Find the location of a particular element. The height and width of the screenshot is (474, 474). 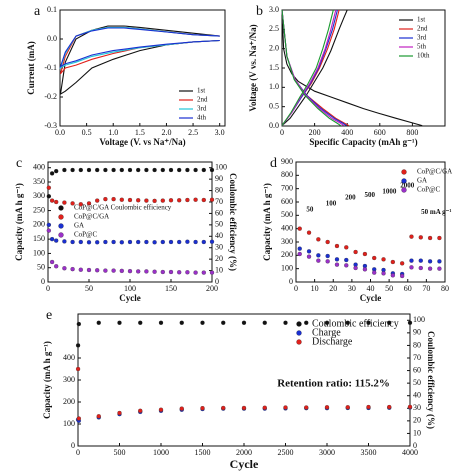

legend-label: 4th is located at coordinates (201, 118).